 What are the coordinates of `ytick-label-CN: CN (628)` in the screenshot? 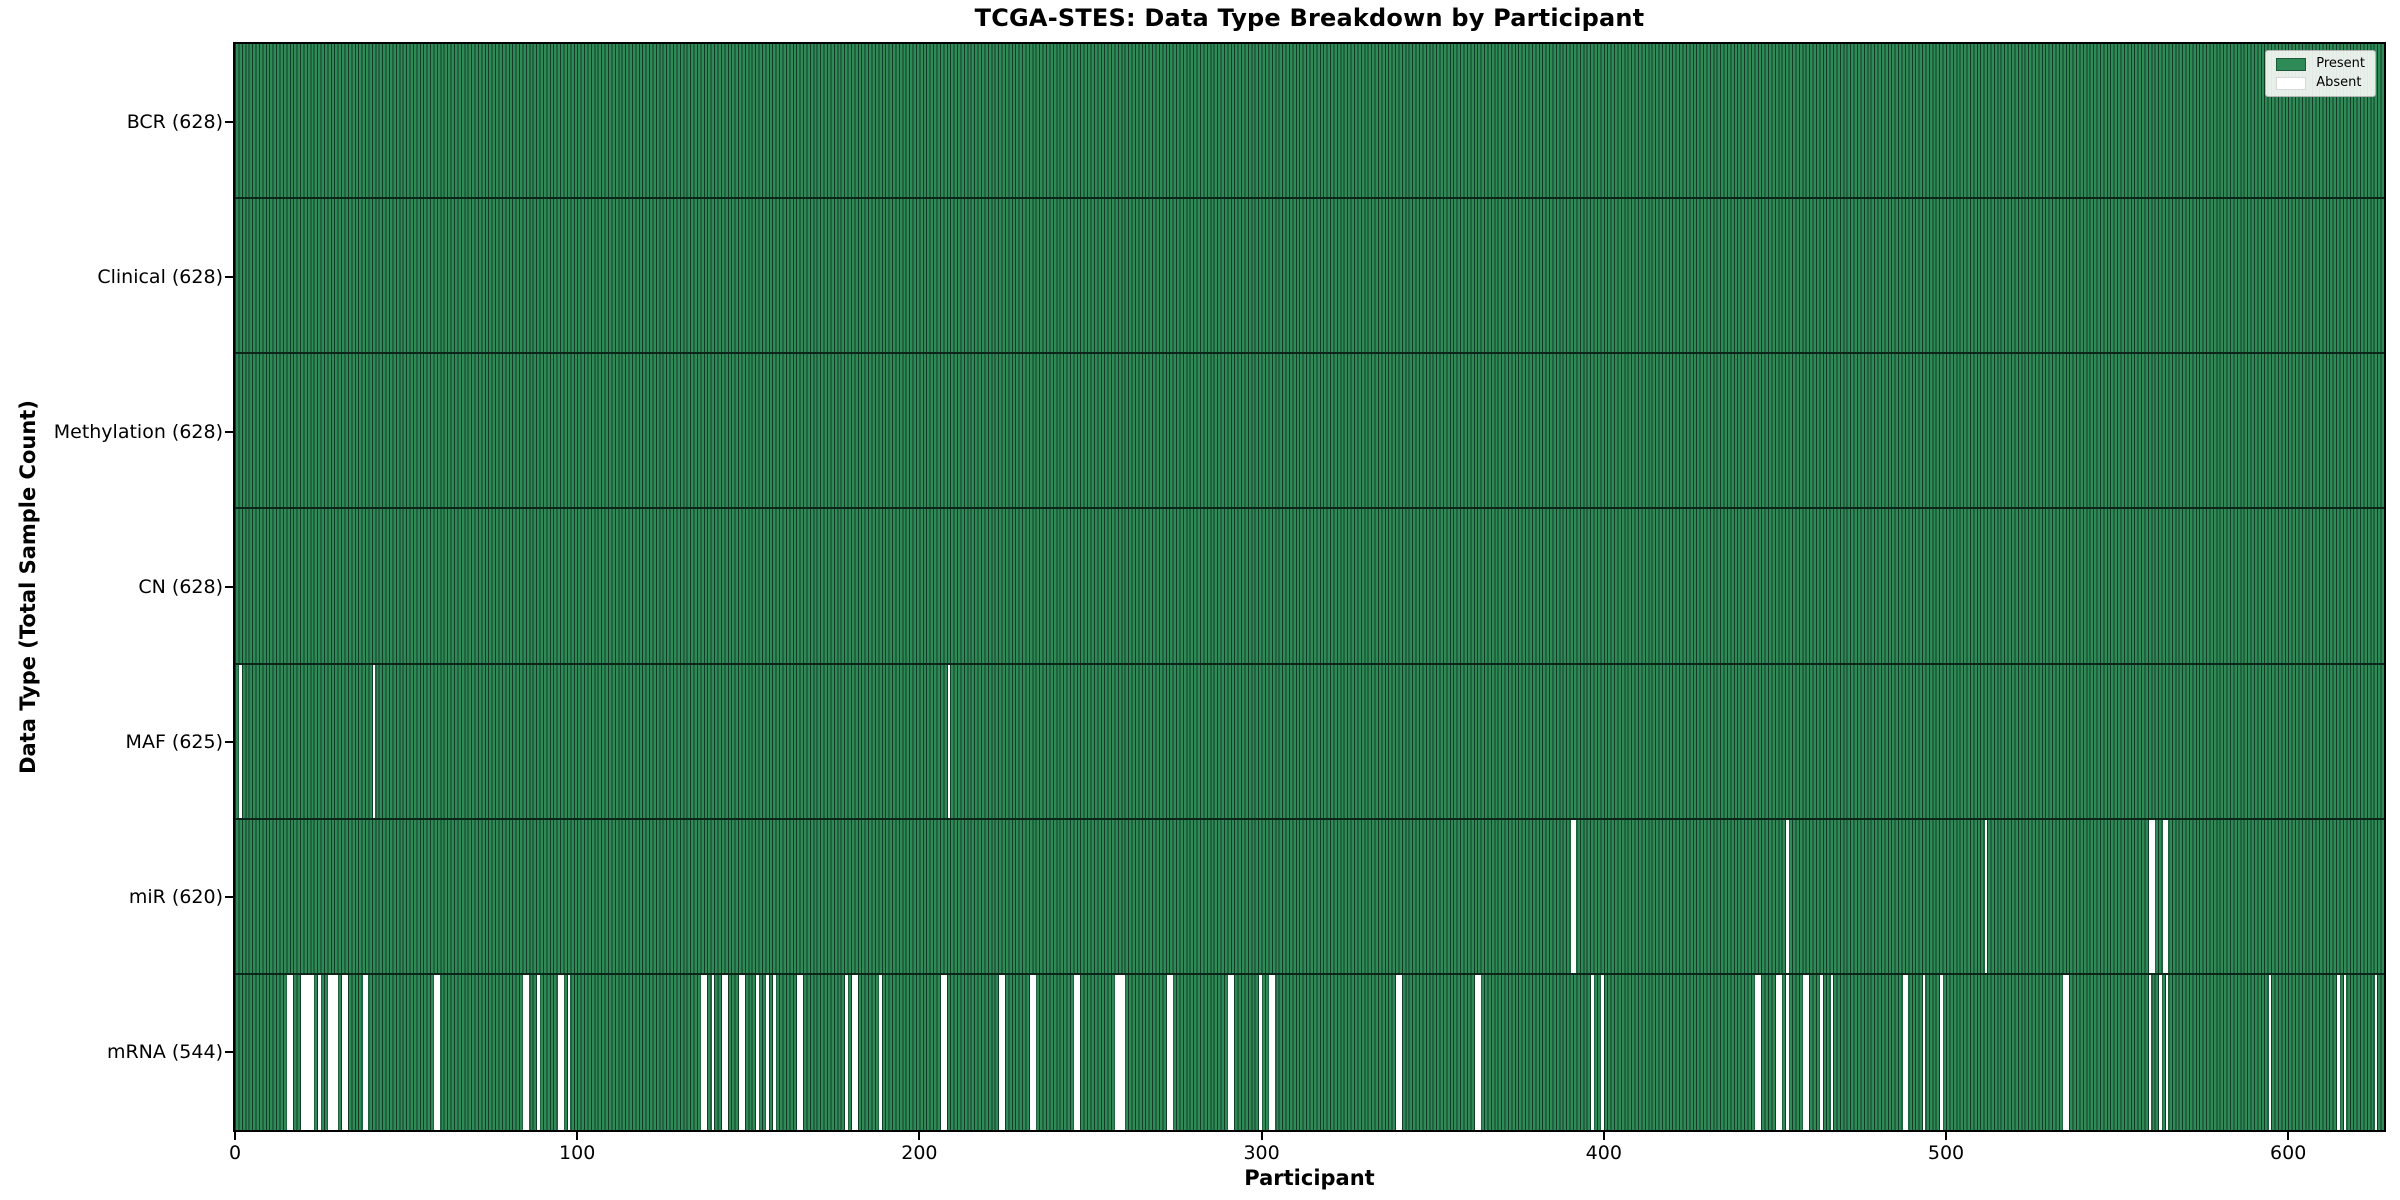 It's located at (180, 587).